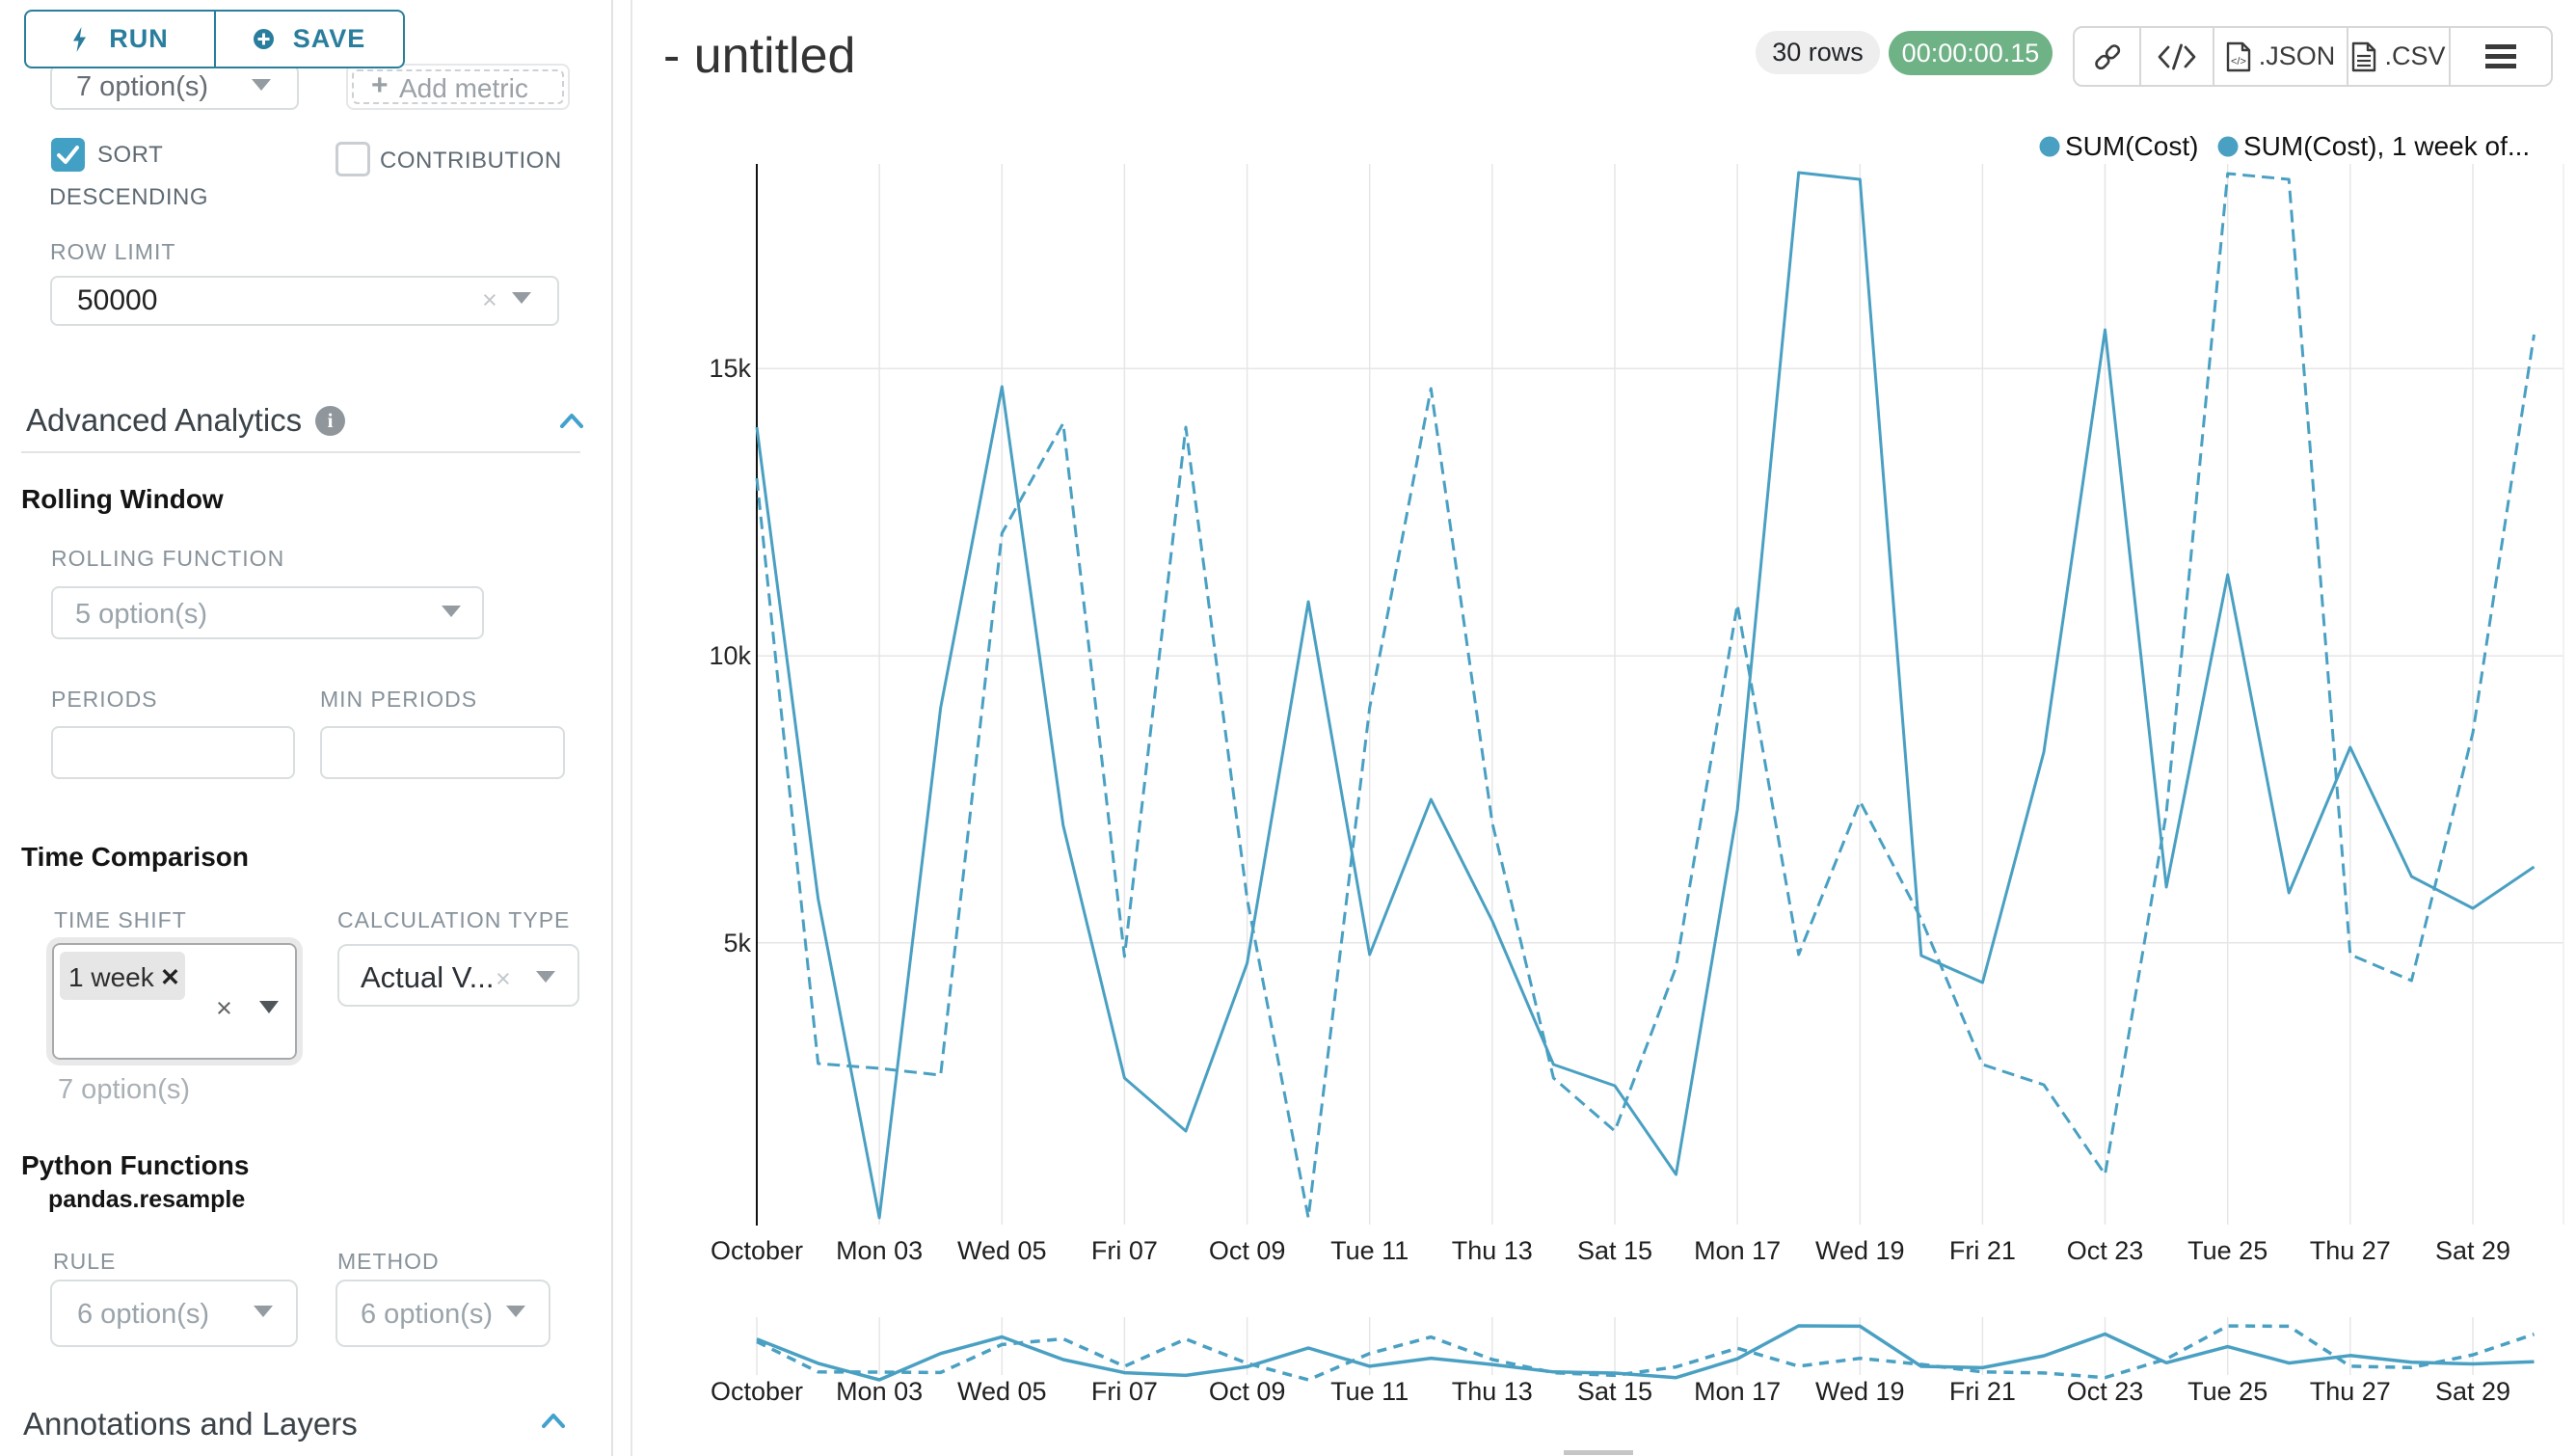 The height and width of the screenshot is (1456, 2576). I want to click on svg-text: SUM(Cost), so click(2132, 146).